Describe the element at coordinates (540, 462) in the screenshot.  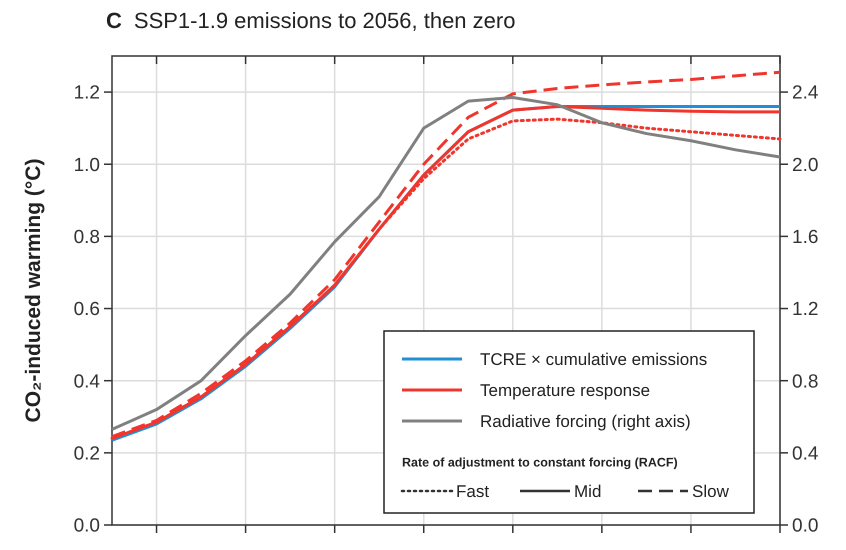
I see `legend-title: Rate of adjustment to constant forcing (RACF)` at that location.